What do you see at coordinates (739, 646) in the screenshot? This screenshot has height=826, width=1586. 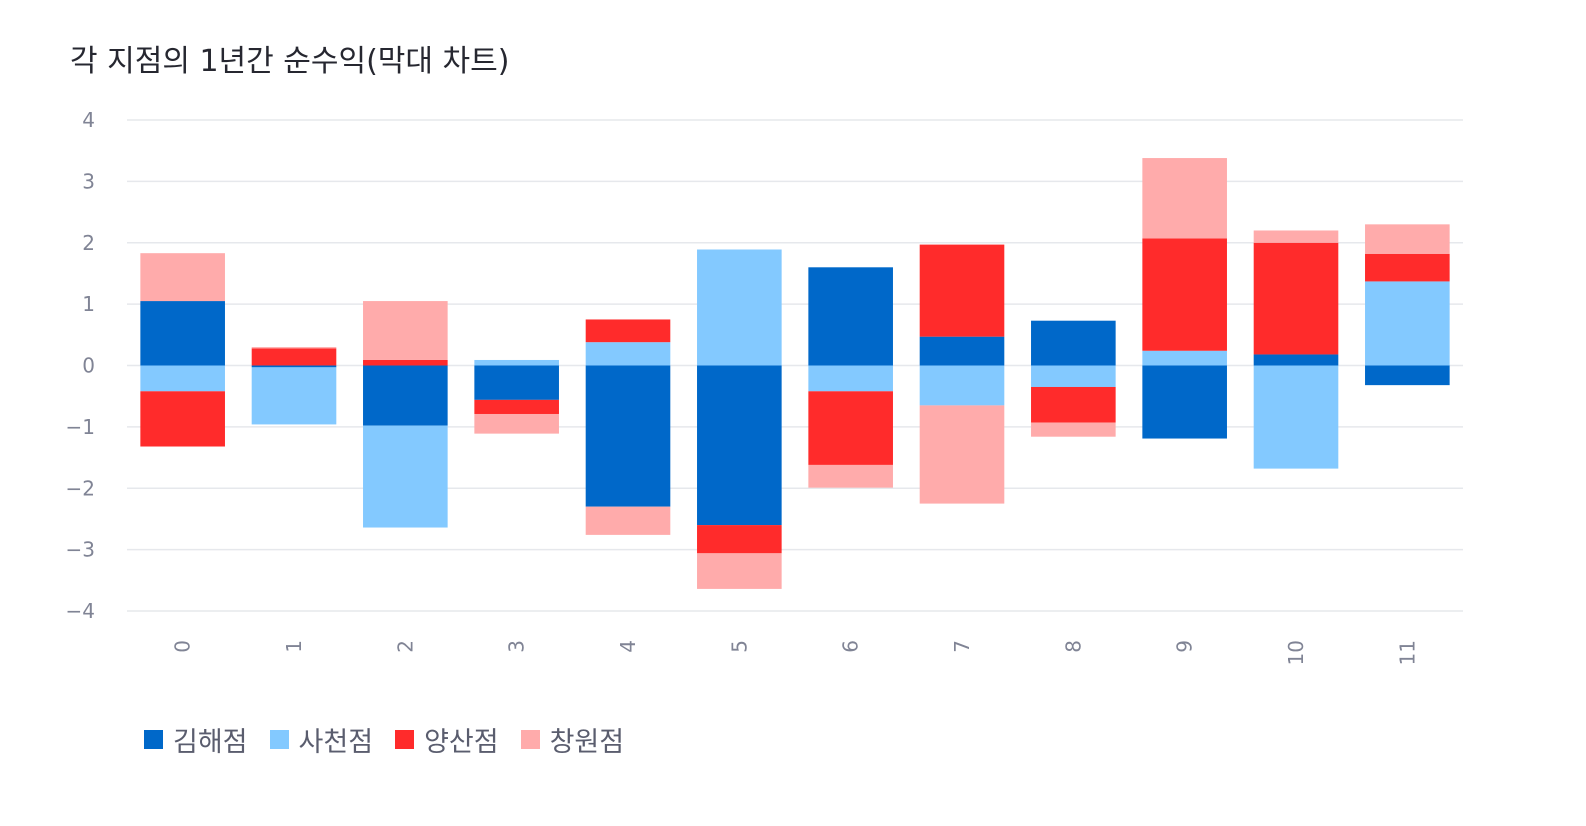 I see `x-tick-label: 5` at bounding box center [739, 646].